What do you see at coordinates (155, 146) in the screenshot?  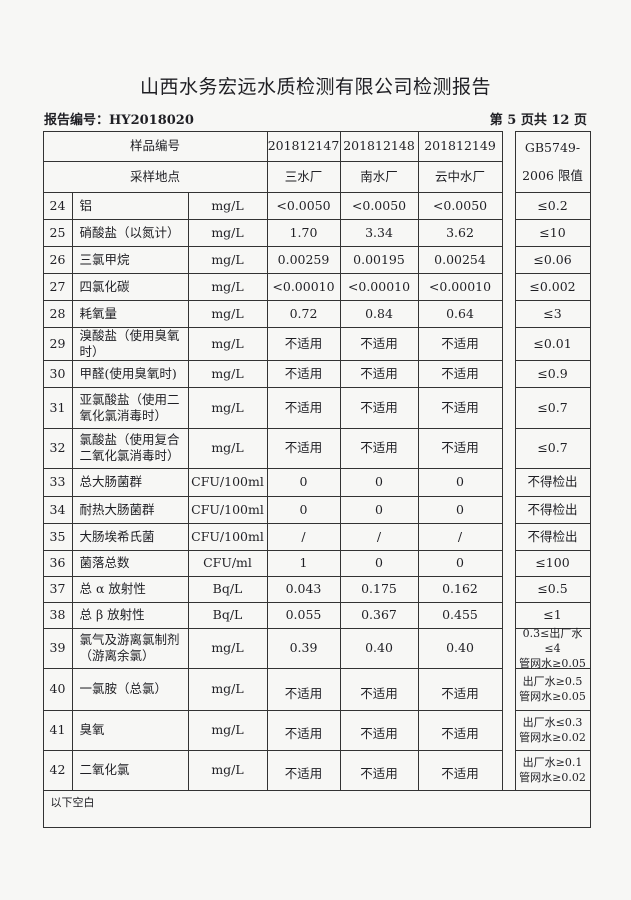 I see `sample-no-label: 样品编号` at bounding box center [155, 146].